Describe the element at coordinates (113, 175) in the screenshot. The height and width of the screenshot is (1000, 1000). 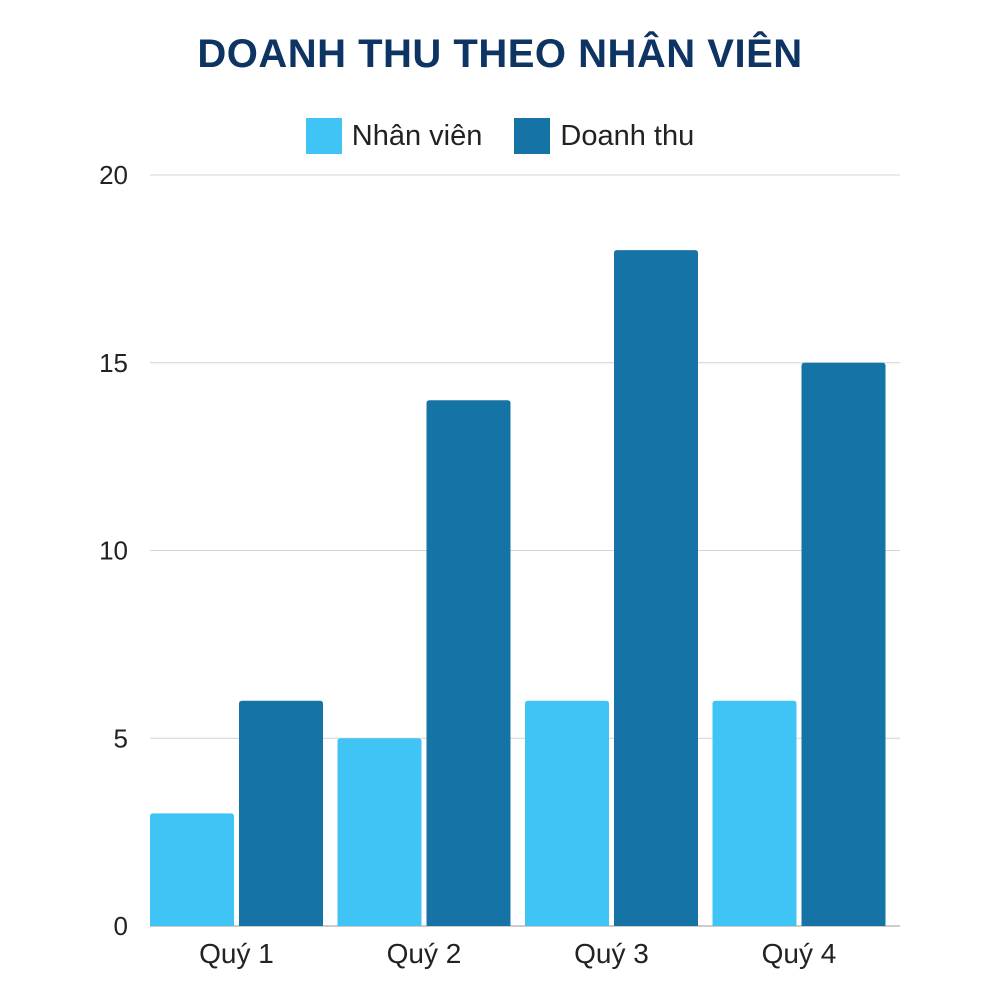
I see `y-tick-label: 20` at that location.